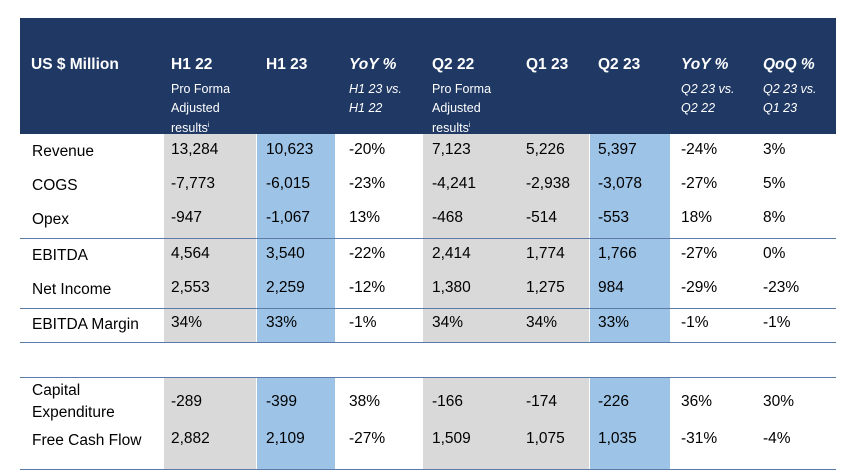 The height and width of the screenshot is (470, 854). What do you see at coordinates (190, 438) in the screenshot?
I see `table-cell: 2,882` at bounding box center [190, 438].